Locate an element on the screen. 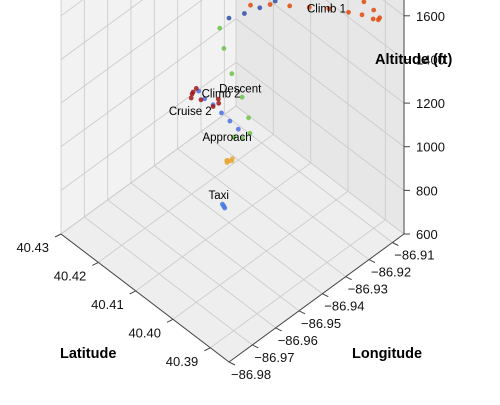  point-taxi is located at coordinates (222, 204).